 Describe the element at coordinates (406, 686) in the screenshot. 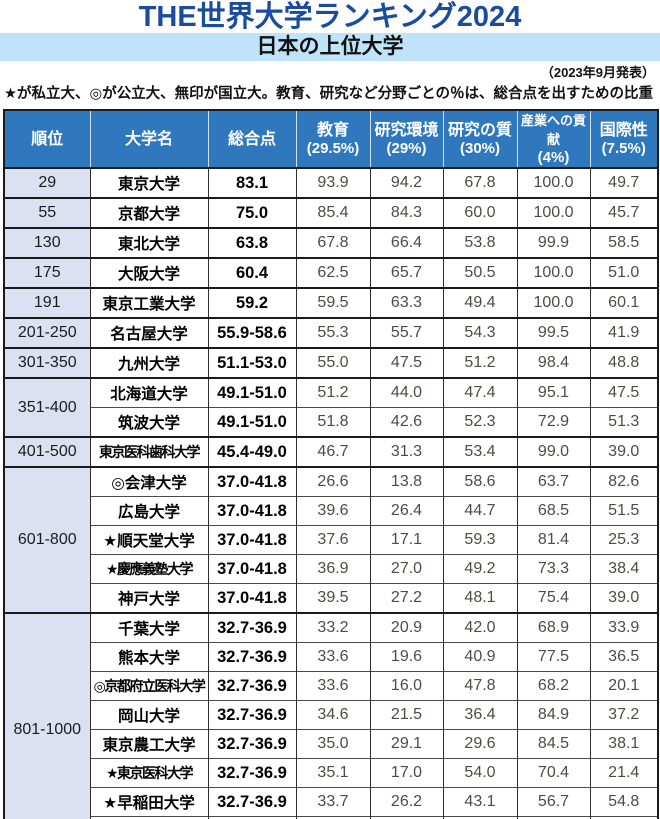

I see `score-cell: 16.0` at that location.